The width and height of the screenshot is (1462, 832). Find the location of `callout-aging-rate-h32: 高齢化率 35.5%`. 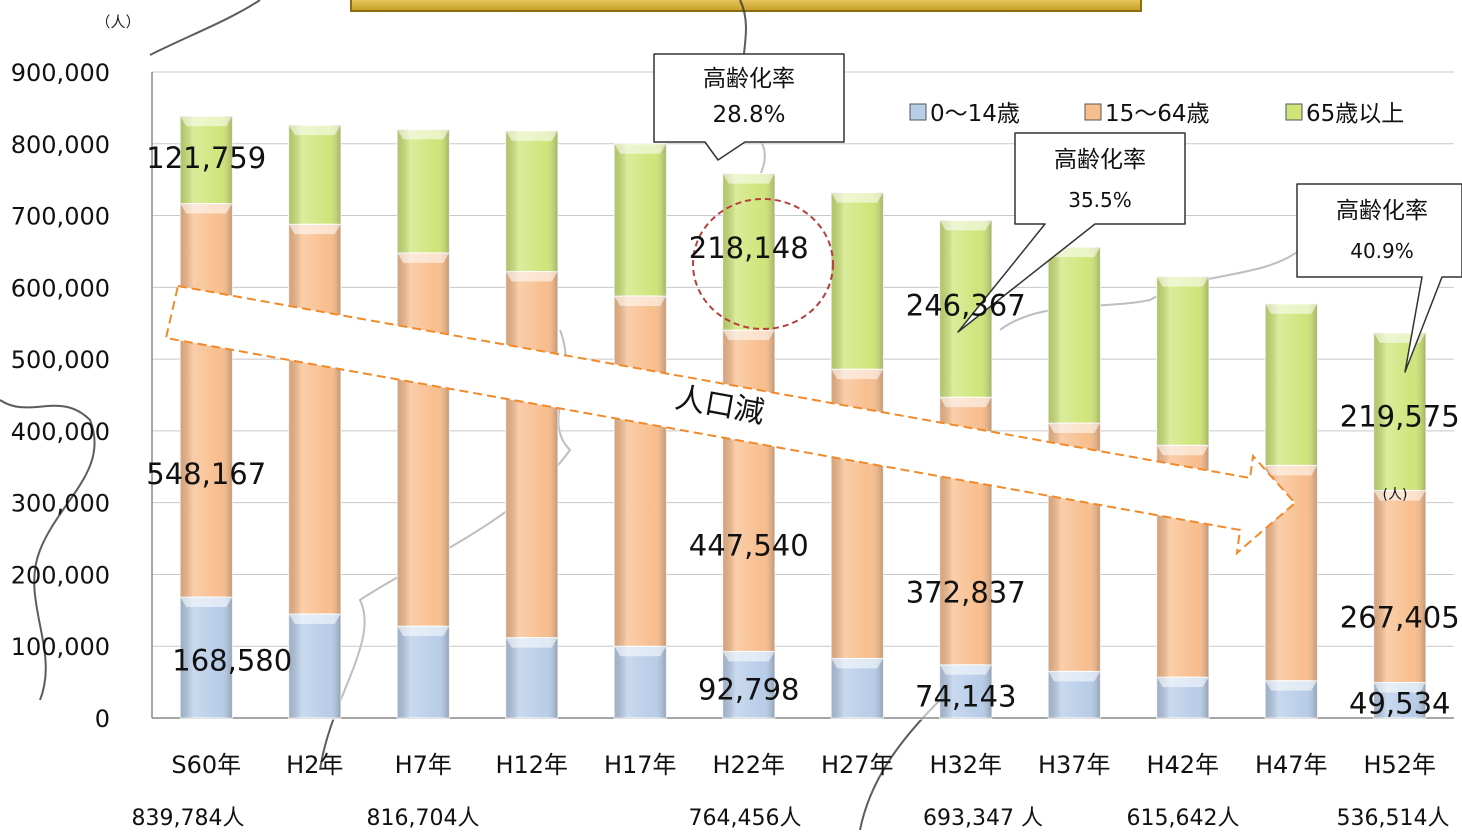

callout-aging-rate-h32: 高齢化率 35.5% is located at coordinates (1071, 232).